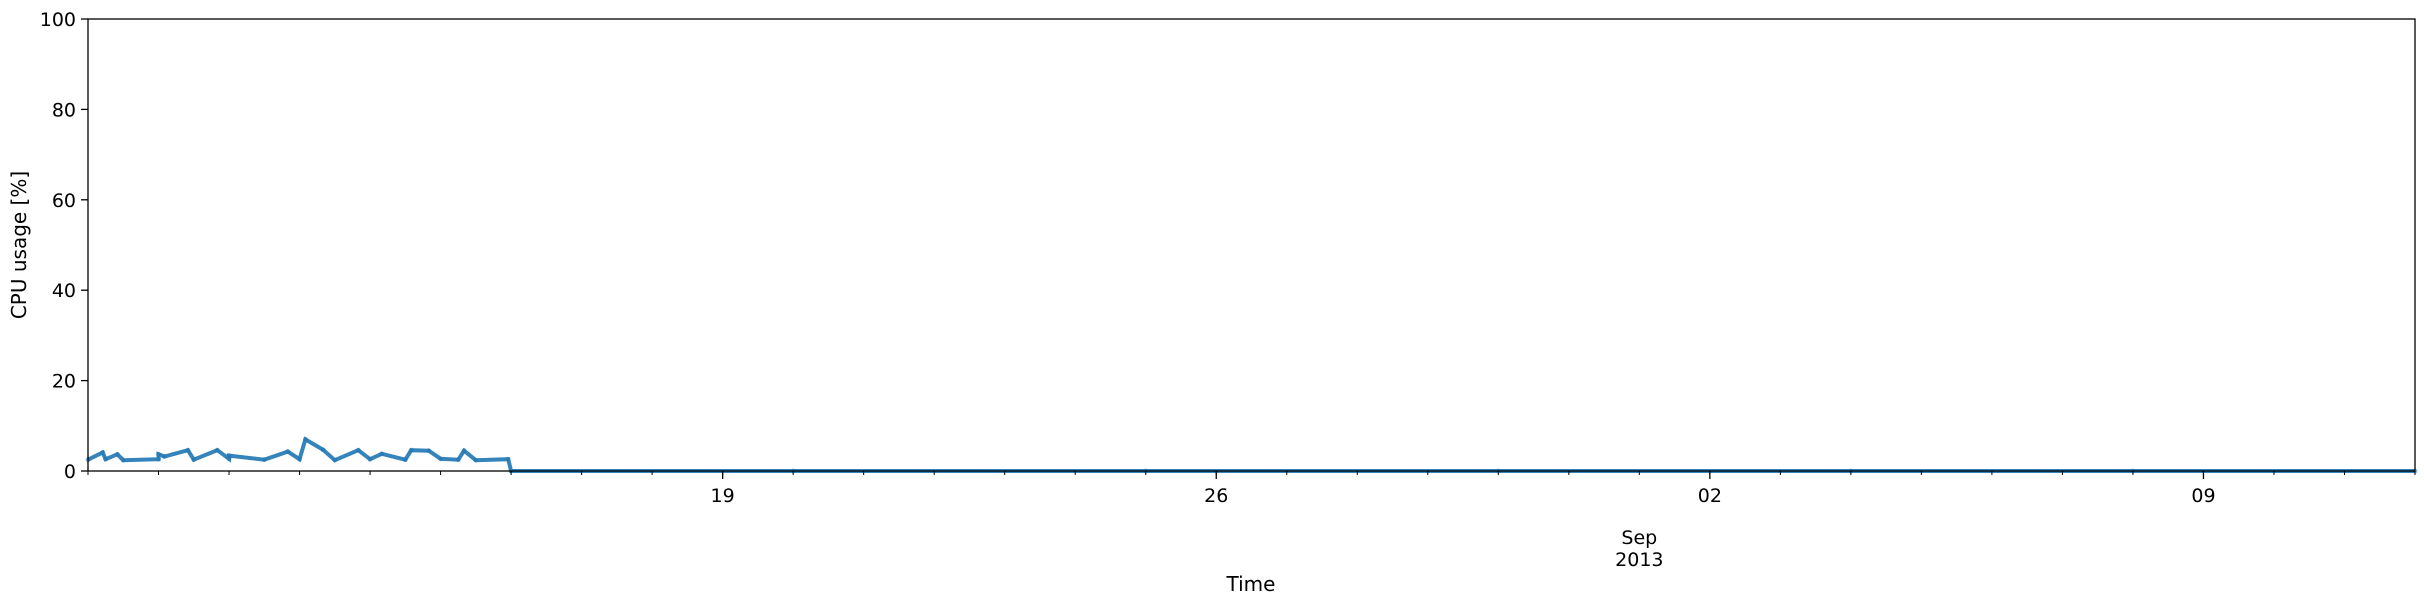 The image size is (2424, 606). What do you see at coordinates (58, 20) in the screenshot?
I see `y-tick-label: 100` at bounding box center [58, 20].